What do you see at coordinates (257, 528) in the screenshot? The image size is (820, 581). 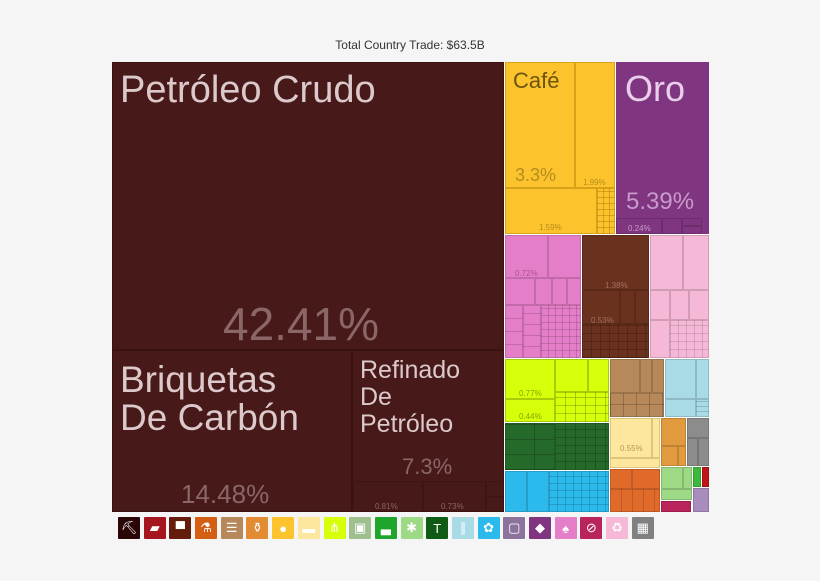 I see `bottle-icon: ⚱` at bounding box center [257, 528].